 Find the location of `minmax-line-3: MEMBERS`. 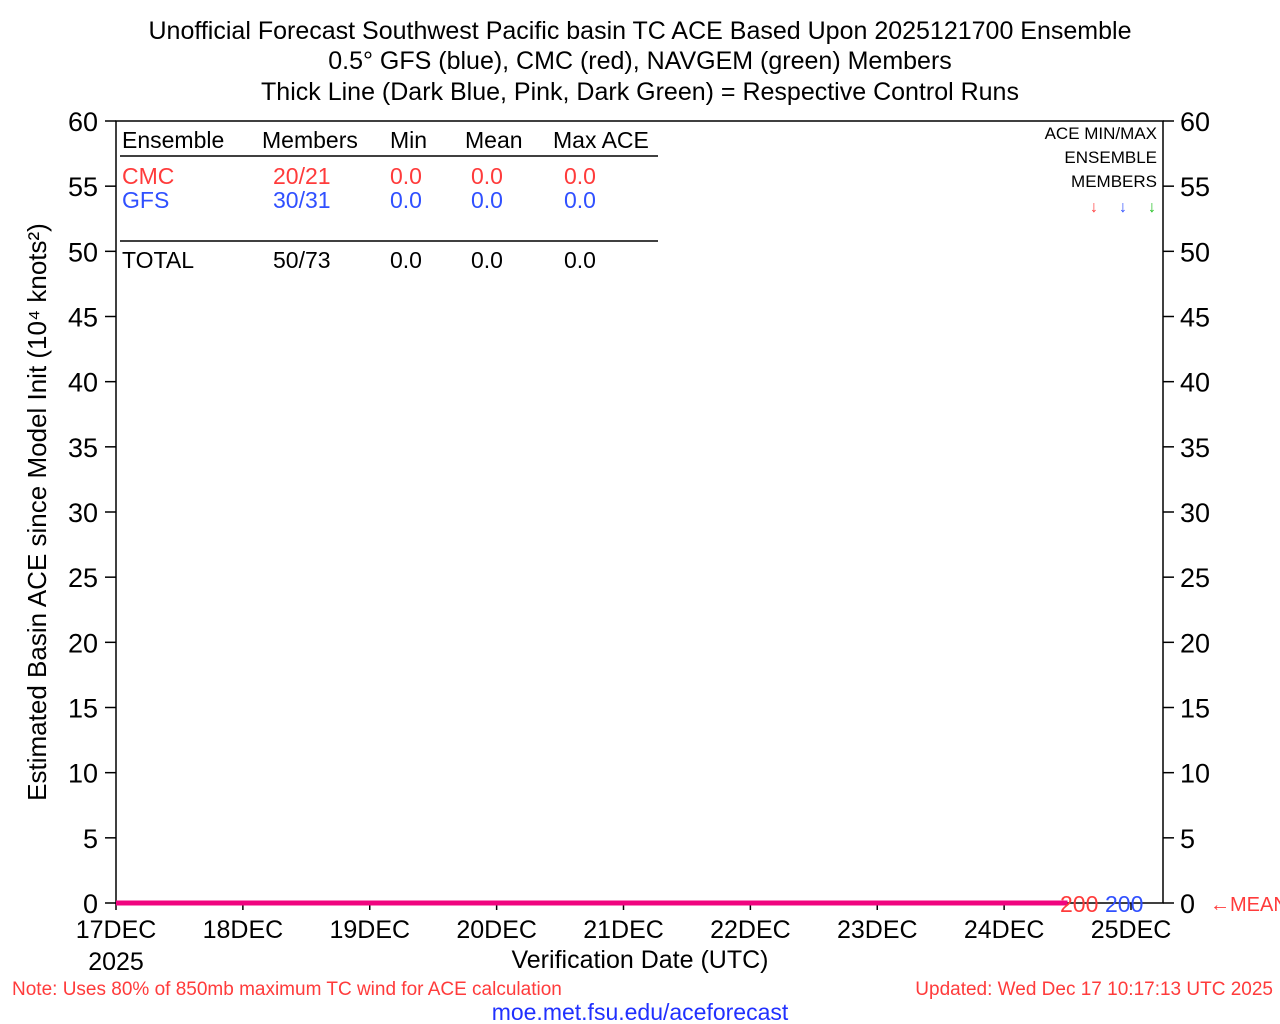

minmax-line-3: MEMBERS is located at coordinates (1114, 181).